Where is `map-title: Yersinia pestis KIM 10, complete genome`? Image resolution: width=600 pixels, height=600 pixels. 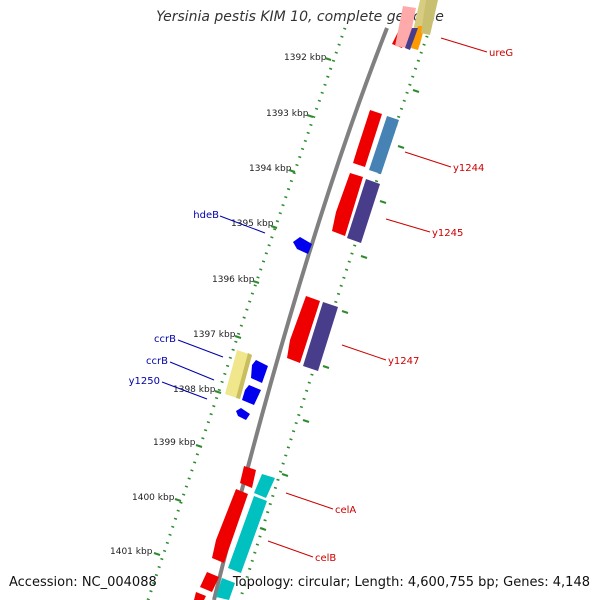
map-title: Yersinia pestis KIM 10, complete genome is located at coordinates (300, 17).